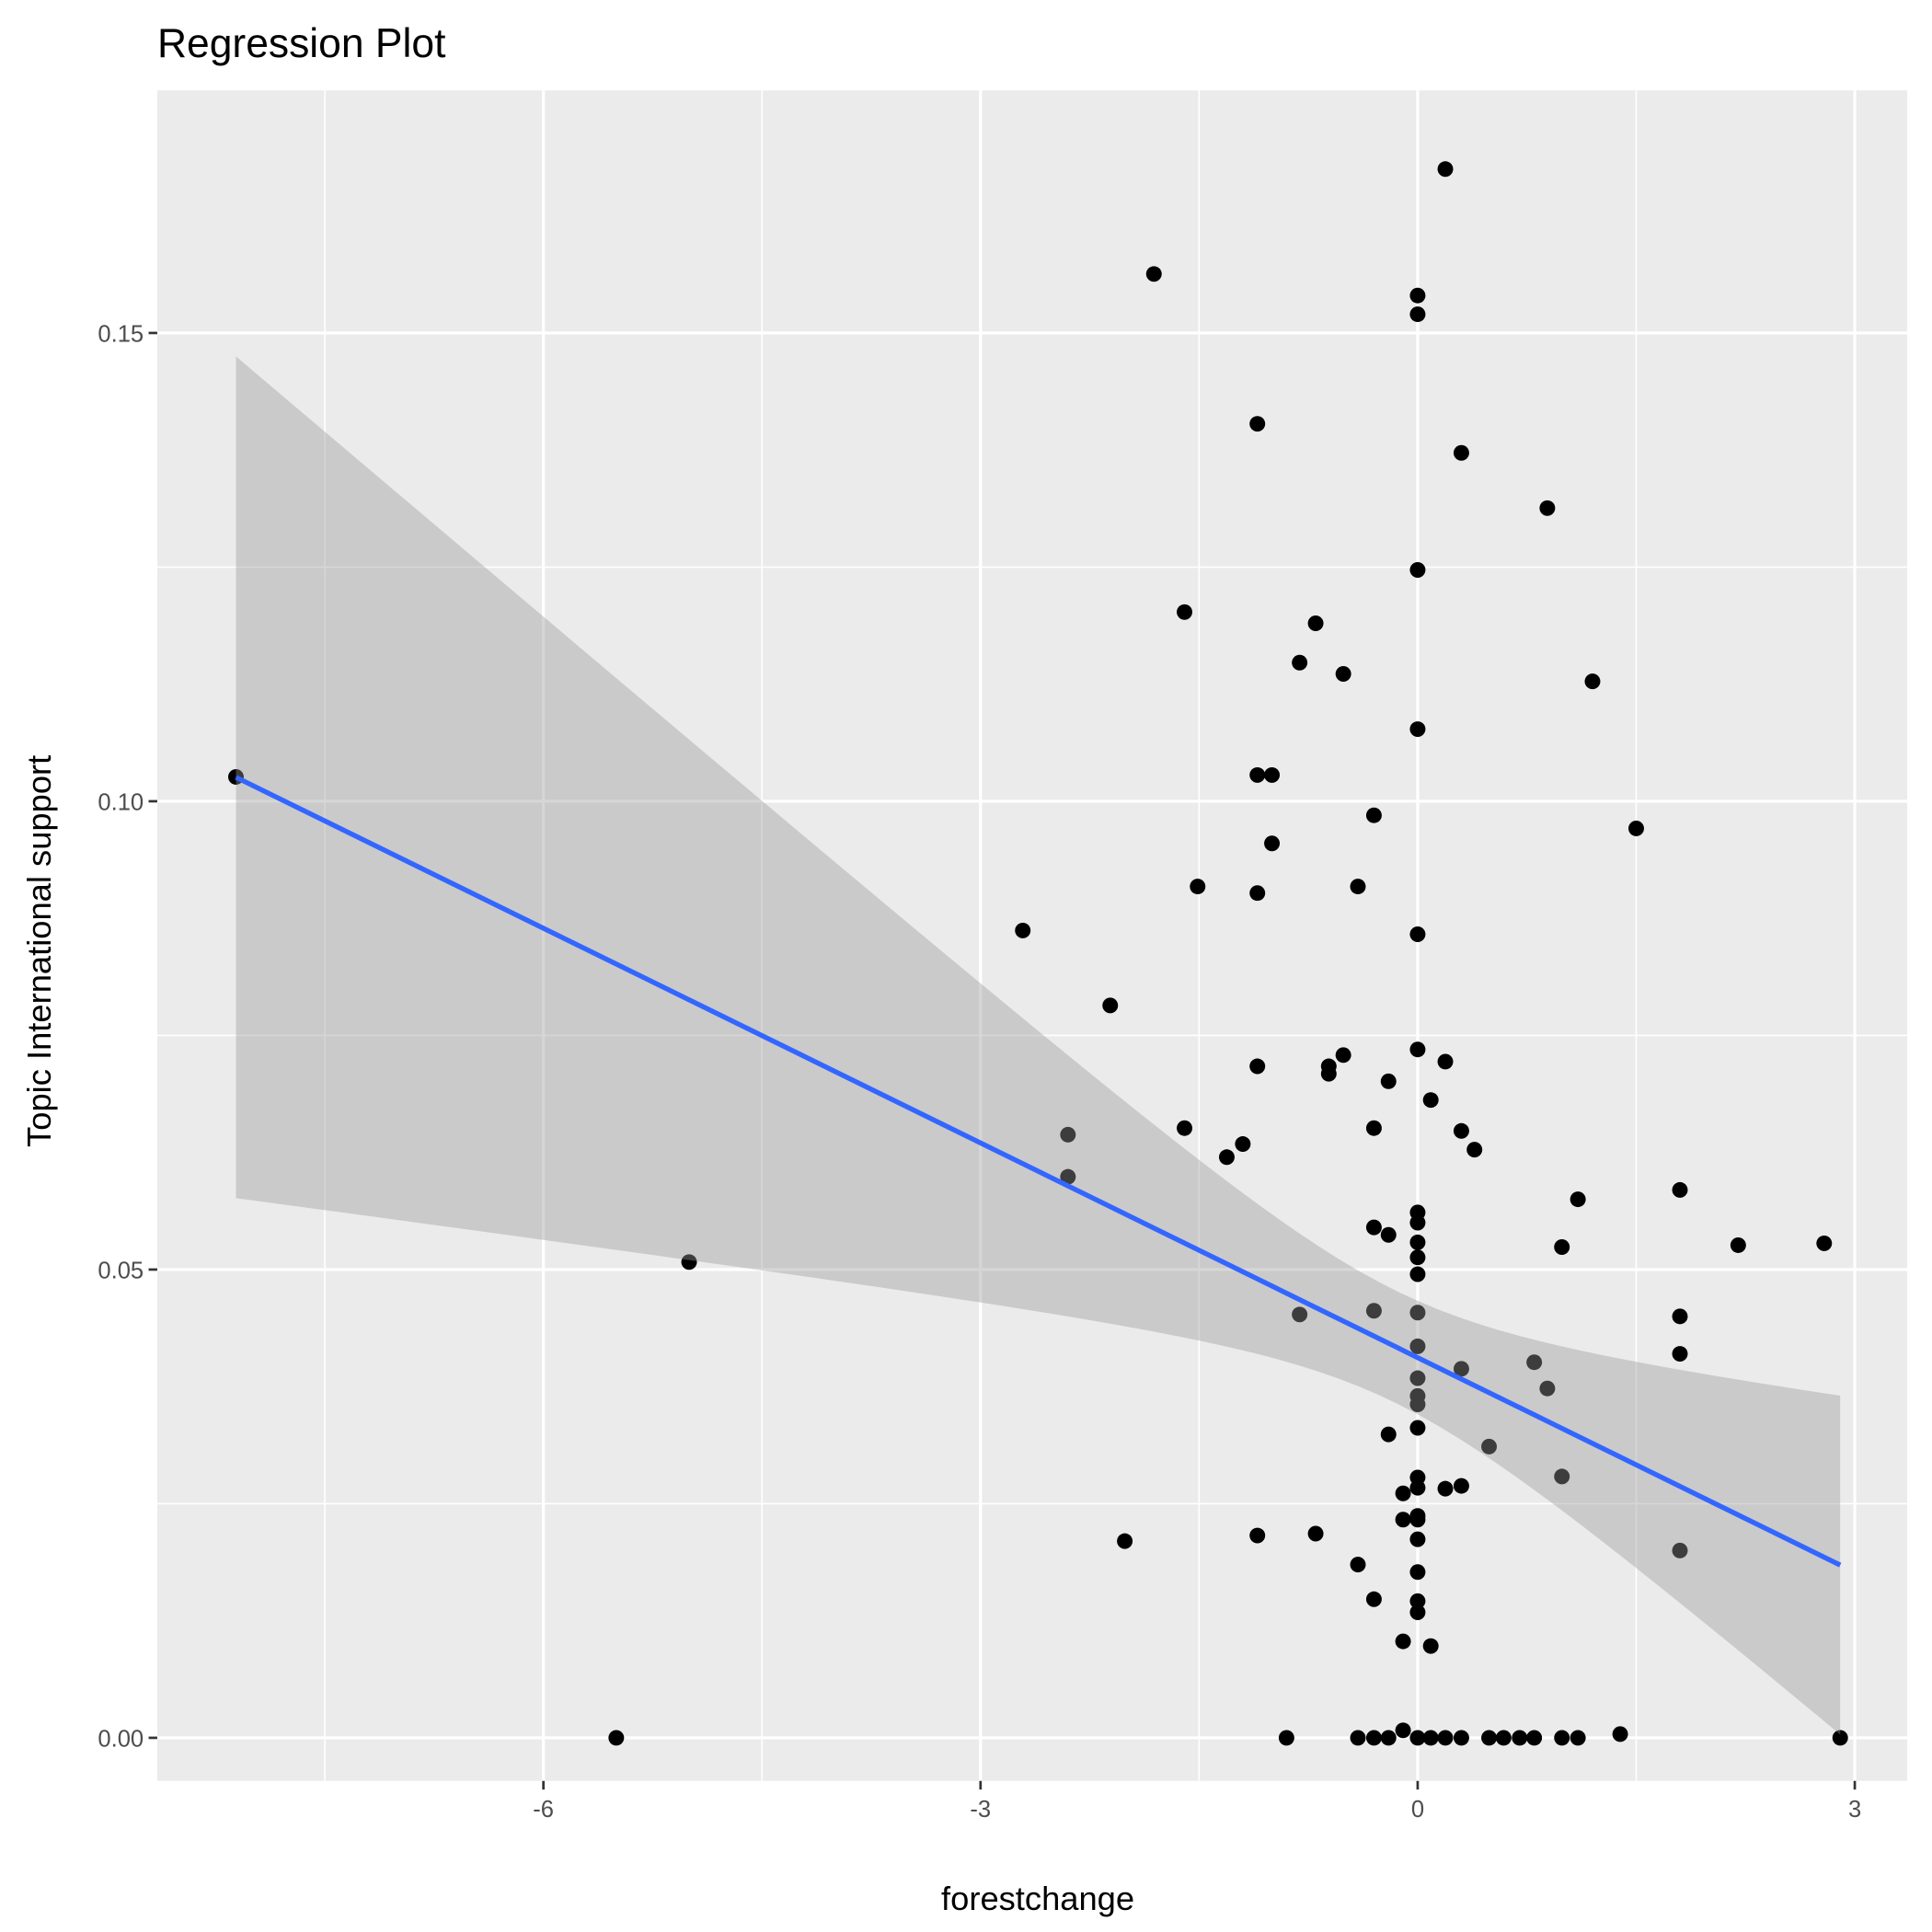  I want to click on y-tick-label: 0.00, so click(121, 1739).